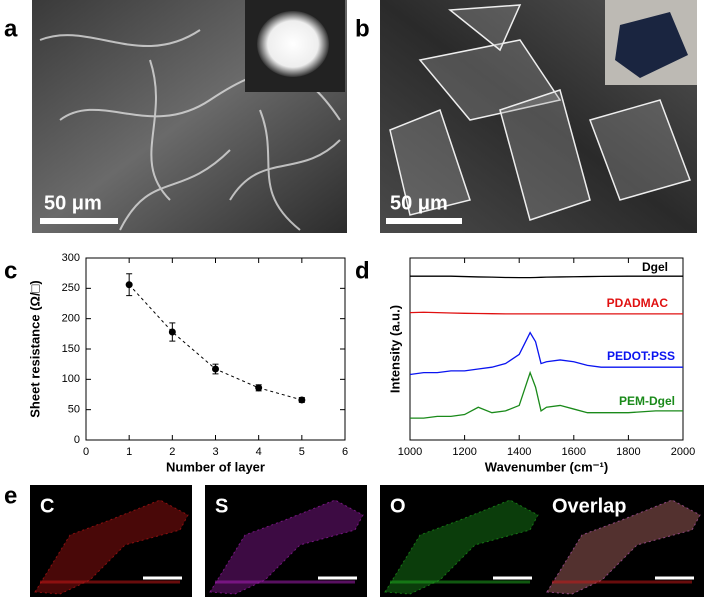 The height and width of the screenshot is (599, 706). Describe the element at coordinates (464, 452) in the screenshot. I see `x-tick-label: 1200` at that location.